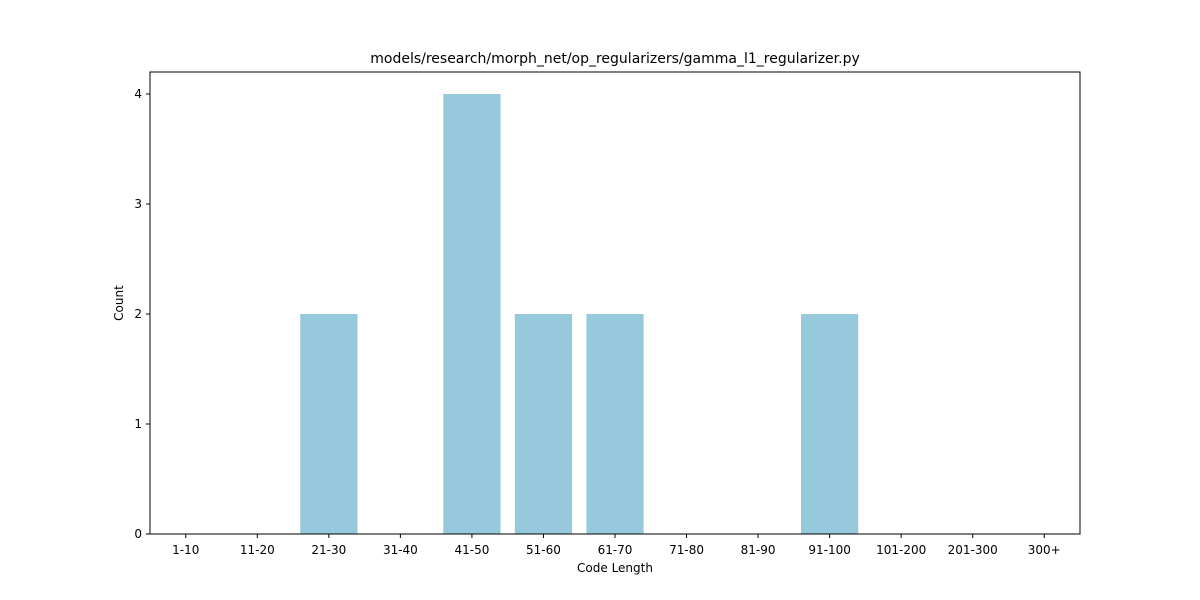 The image size is (1200, 600). What do you see at coordinates (400, 550) in the screenshot?
I see `x-tick-label: 31-40` at bounding box center [400, 550].